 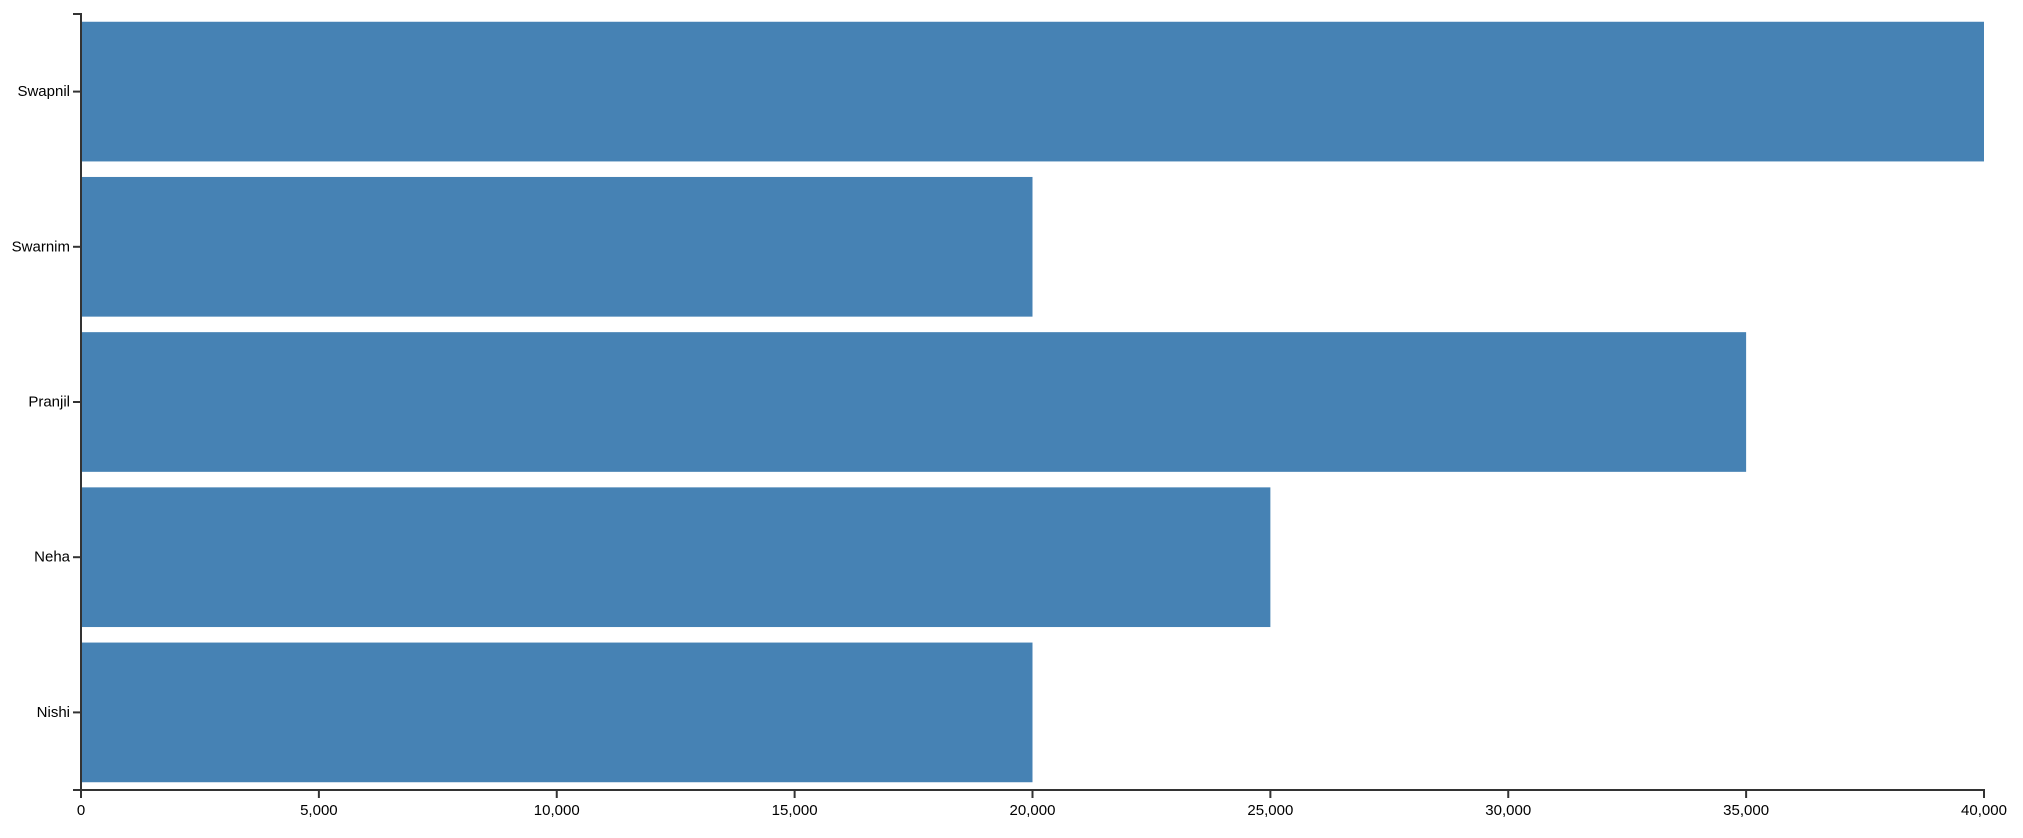 What do you see at coordinates (795, 810) in the screenshot?
I see `x-tick-label: 15,000` at bounding box center [795, 810].